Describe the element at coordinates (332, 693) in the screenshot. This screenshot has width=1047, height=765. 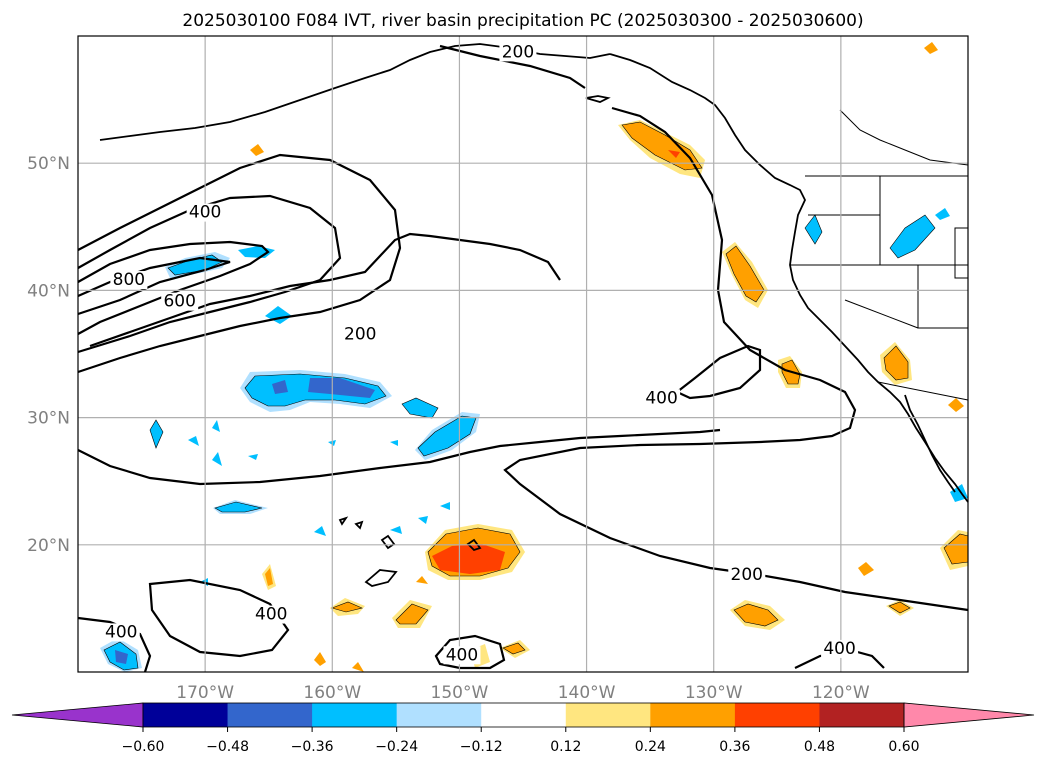
I see `lon-tick-label: 160°W` at that location.